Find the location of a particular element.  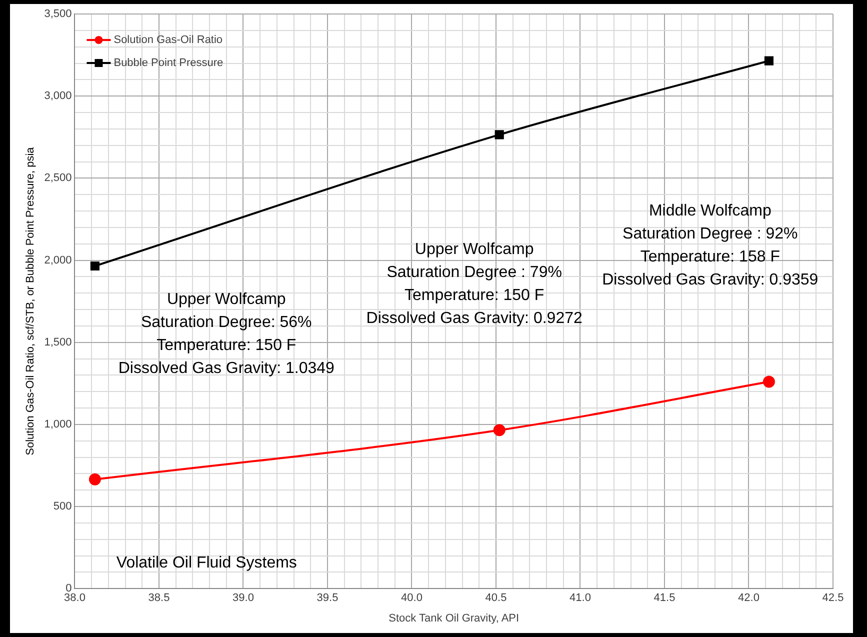

annotation: Volatile Oil Fluid Systems is located at coordinates (206, 563).